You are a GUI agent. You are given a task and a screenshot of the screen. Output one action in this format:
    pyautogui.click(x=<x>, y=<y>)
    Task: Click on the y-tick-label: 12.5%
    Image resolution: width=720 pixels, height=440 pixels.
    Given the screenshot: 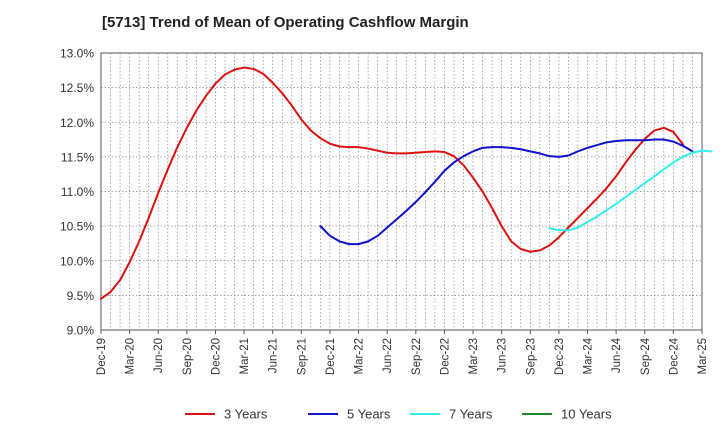 What is the action you would take?
    pyautogui.click(x=77, y=88)
    